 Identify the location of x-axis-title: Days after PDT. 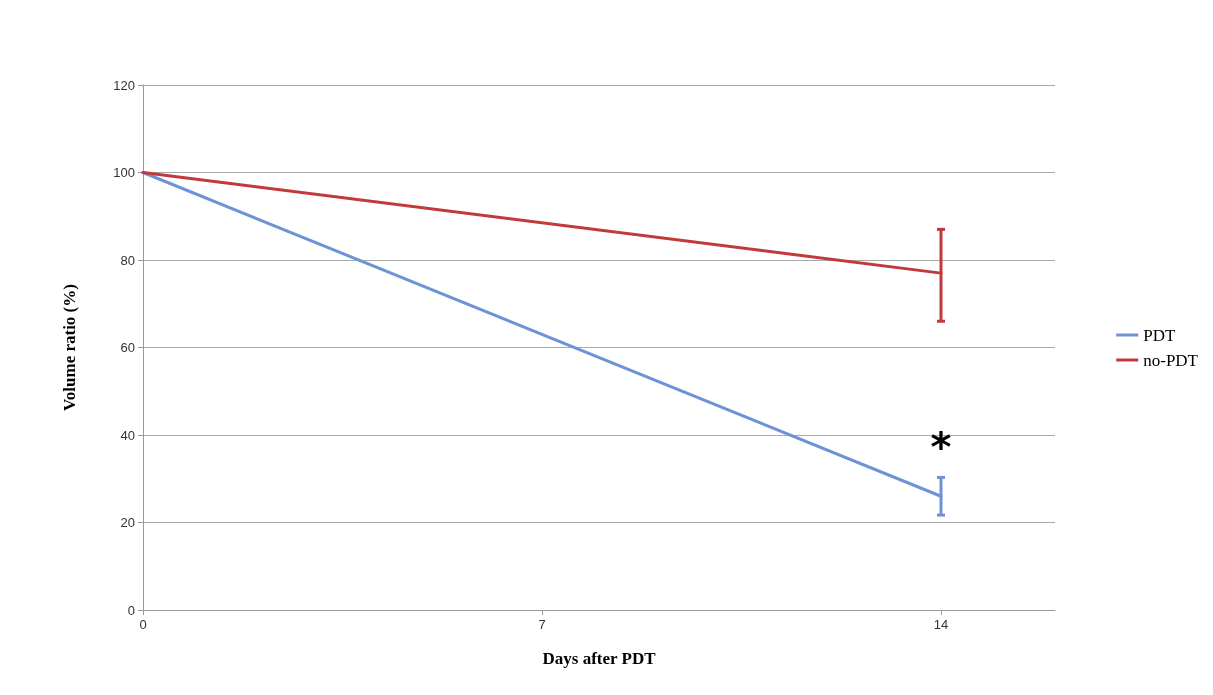
(599, 658).